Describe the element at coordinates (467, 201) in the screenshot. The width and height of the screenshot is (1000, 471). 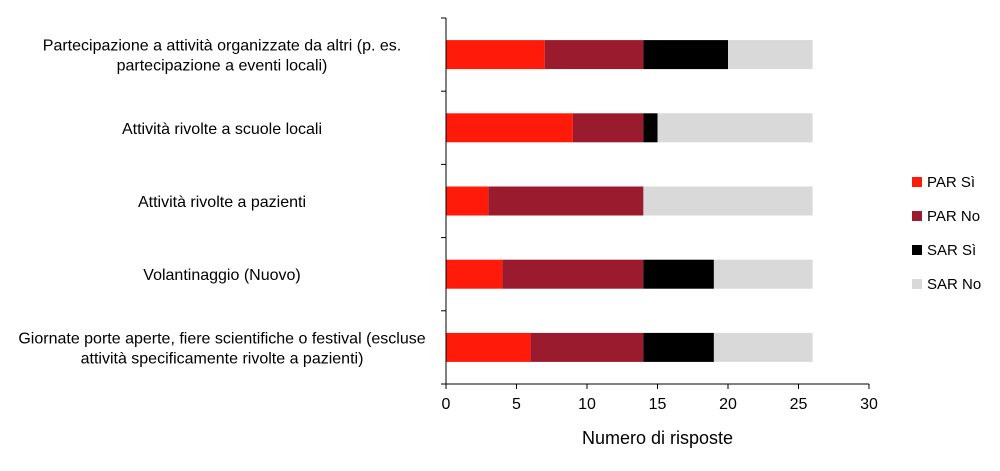
I see `bar-par-s--2` at that location.